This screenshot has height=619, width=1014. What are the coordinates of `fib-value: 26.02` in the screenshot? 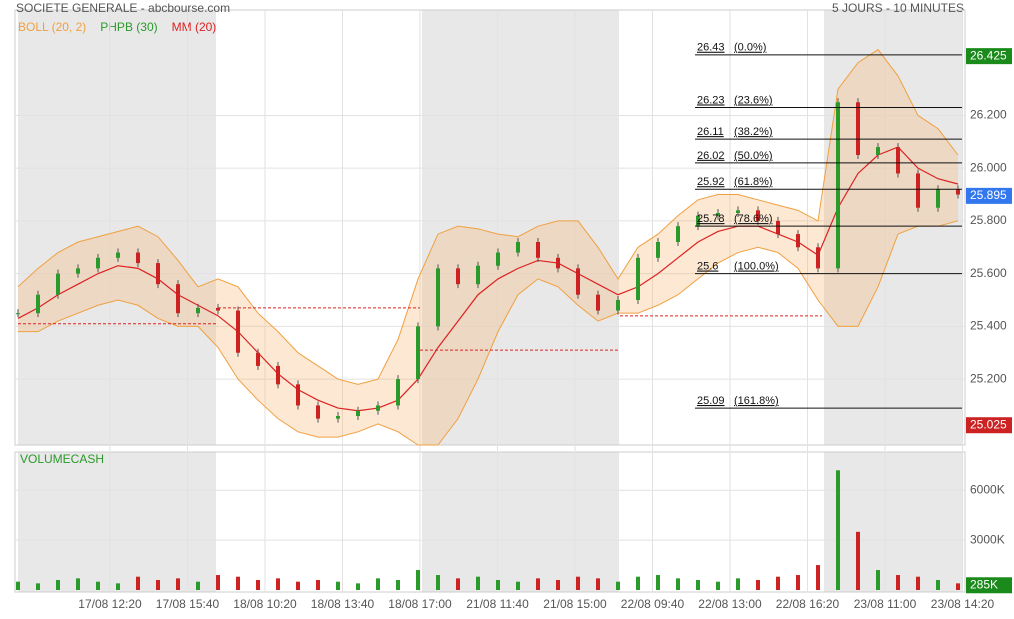 It's located at (711, 156).